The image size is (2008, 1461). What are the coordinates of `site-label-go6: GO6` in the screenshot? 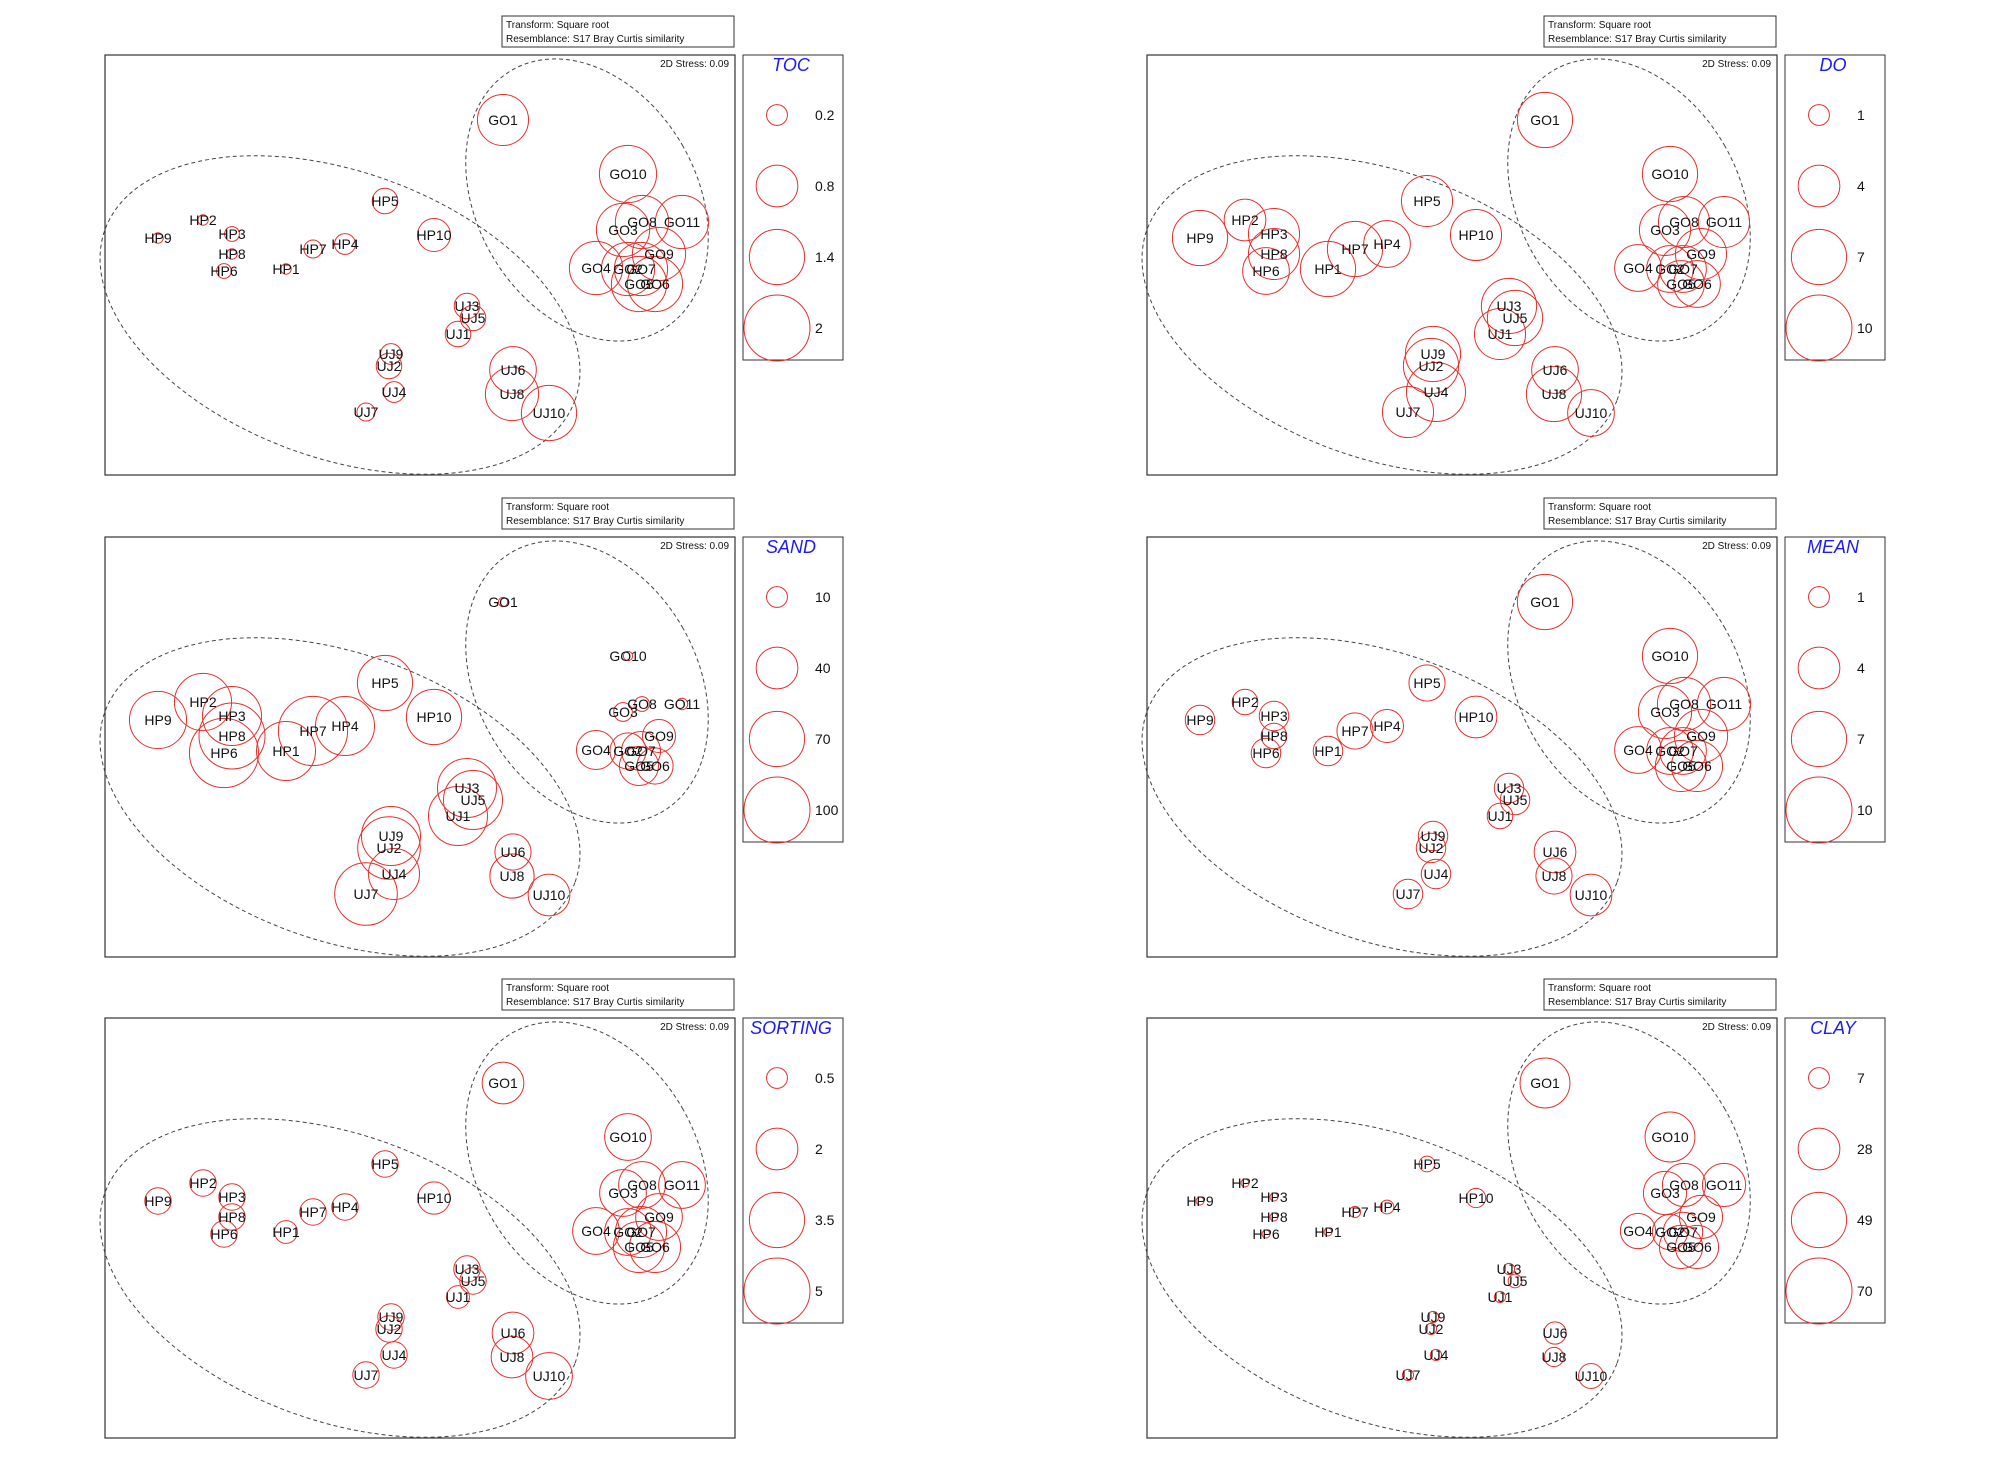 It's located at (1697, 1247).